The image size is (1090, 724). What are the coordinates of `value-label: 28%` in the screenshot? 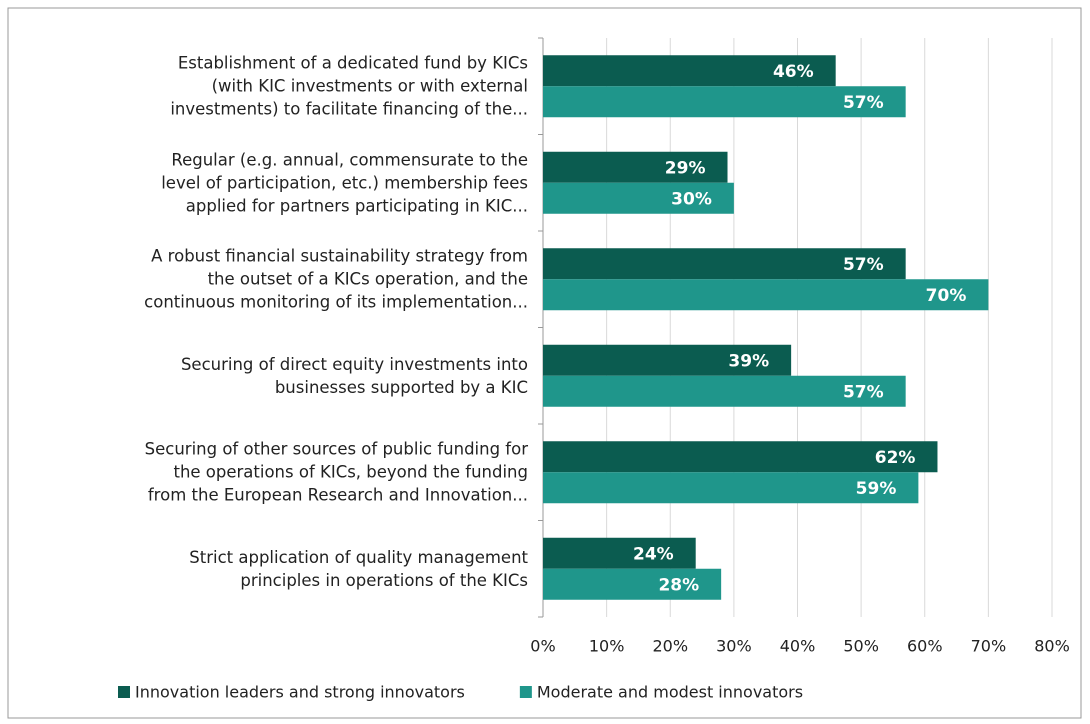 It's located at (678, 585).